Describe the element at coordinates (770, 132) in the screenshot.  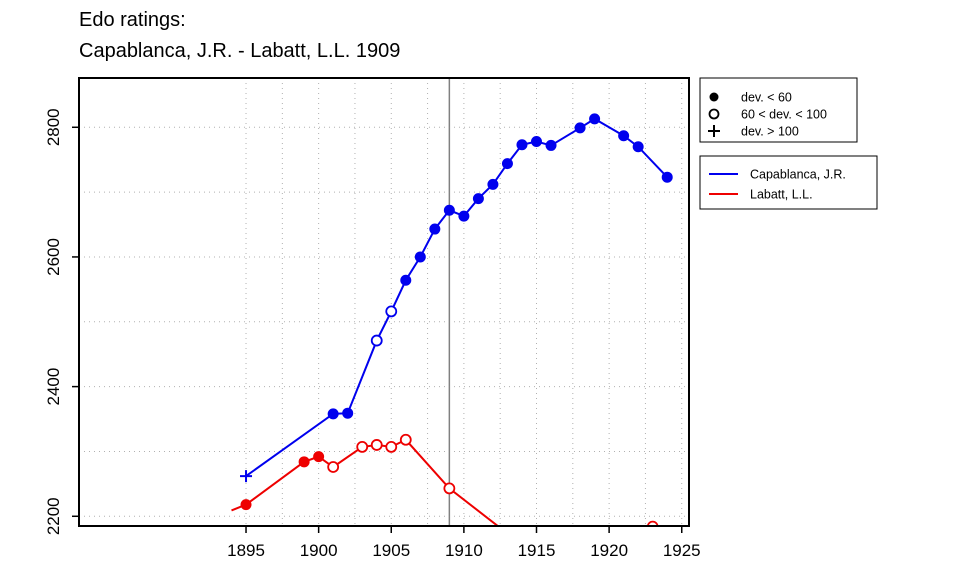
I see `legend-label: dev. > 100` at that location.